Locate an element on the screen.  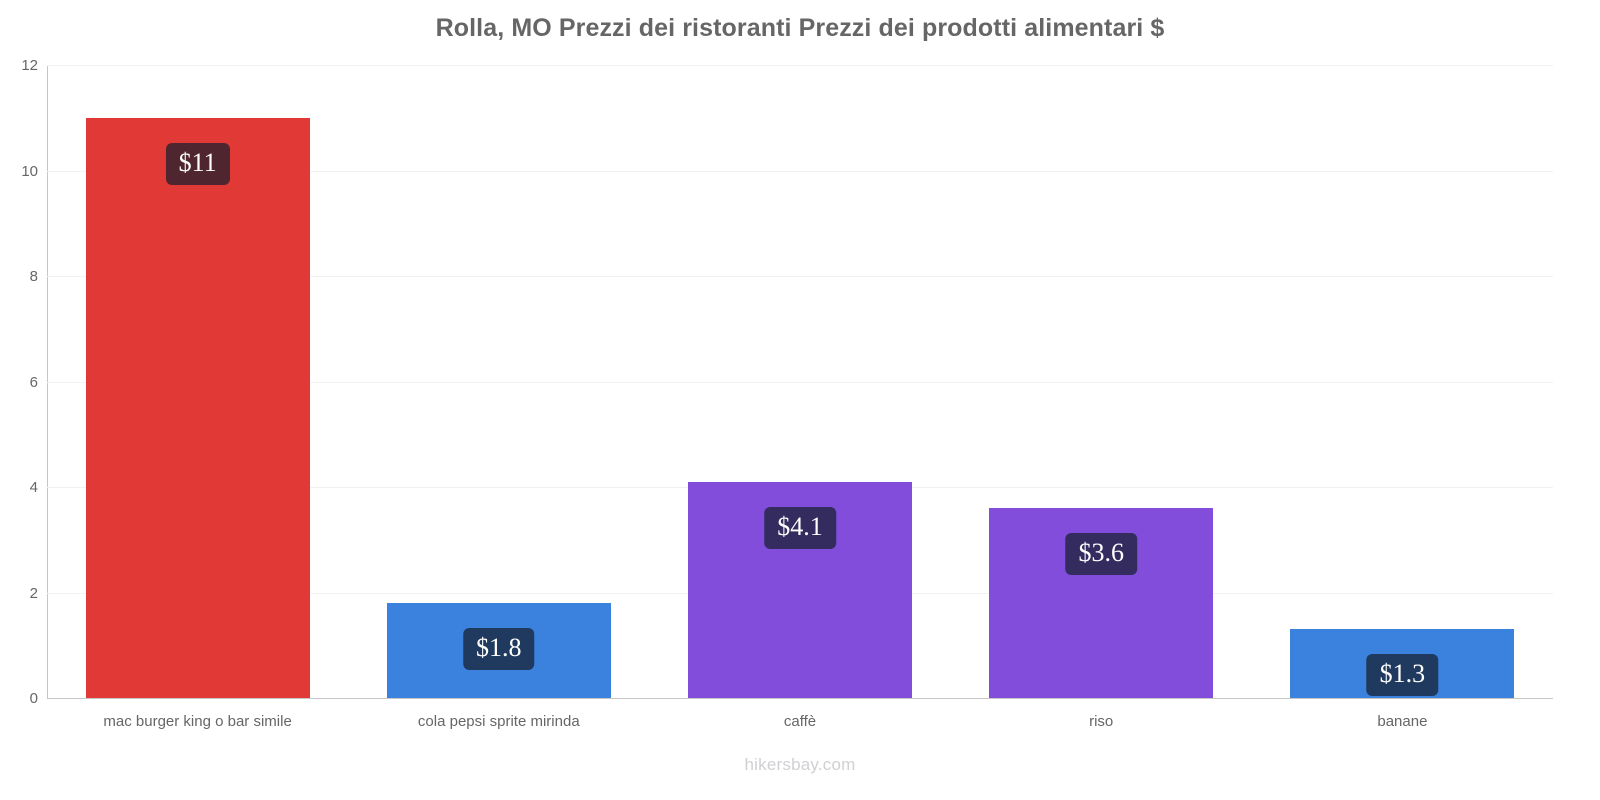
footer-source: hikersbay.com is located at coordinates (800, 764).